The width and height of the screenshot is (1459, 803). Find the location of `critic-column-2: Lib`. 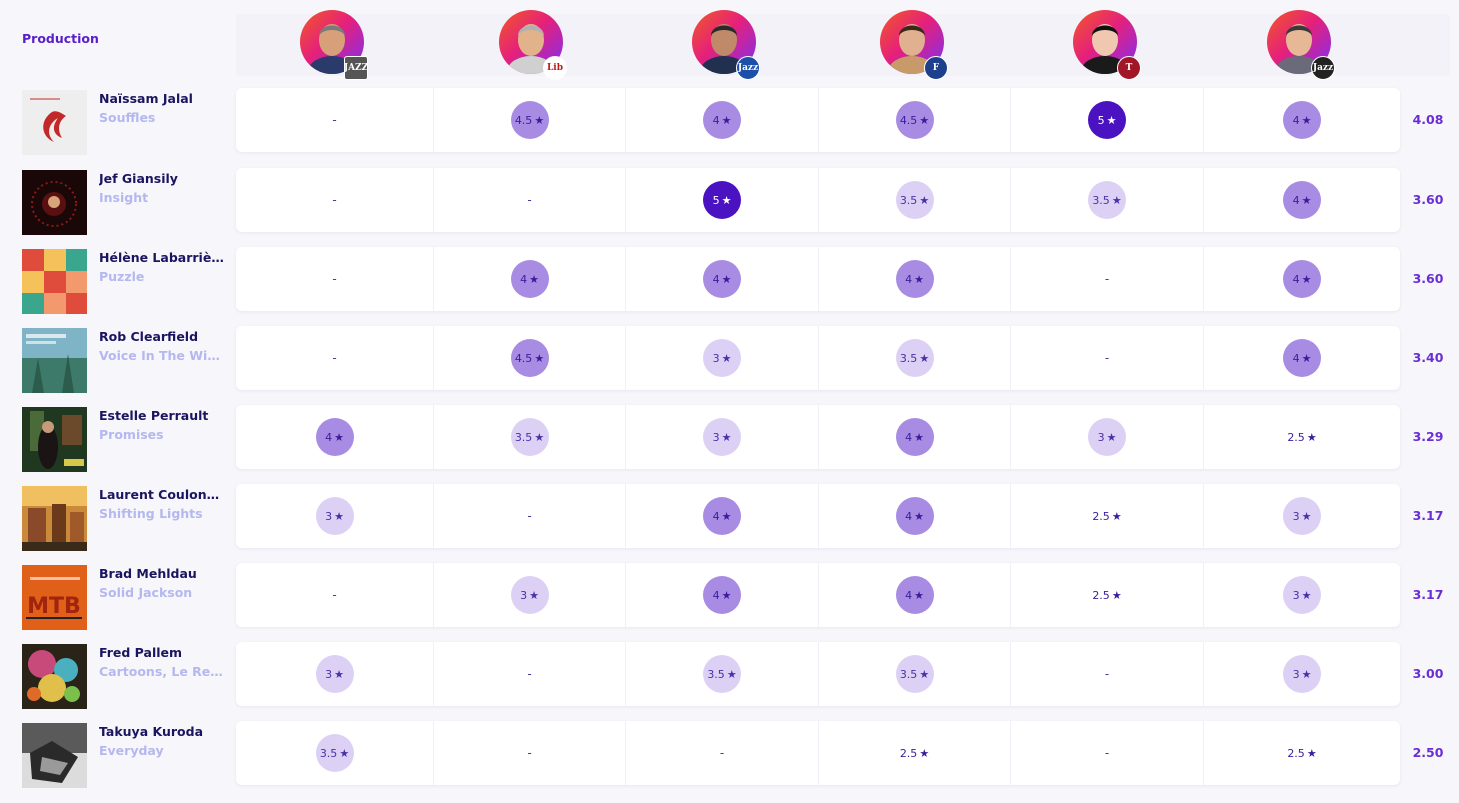

critic-column-2: Lib is located at coordinates (533, 45).